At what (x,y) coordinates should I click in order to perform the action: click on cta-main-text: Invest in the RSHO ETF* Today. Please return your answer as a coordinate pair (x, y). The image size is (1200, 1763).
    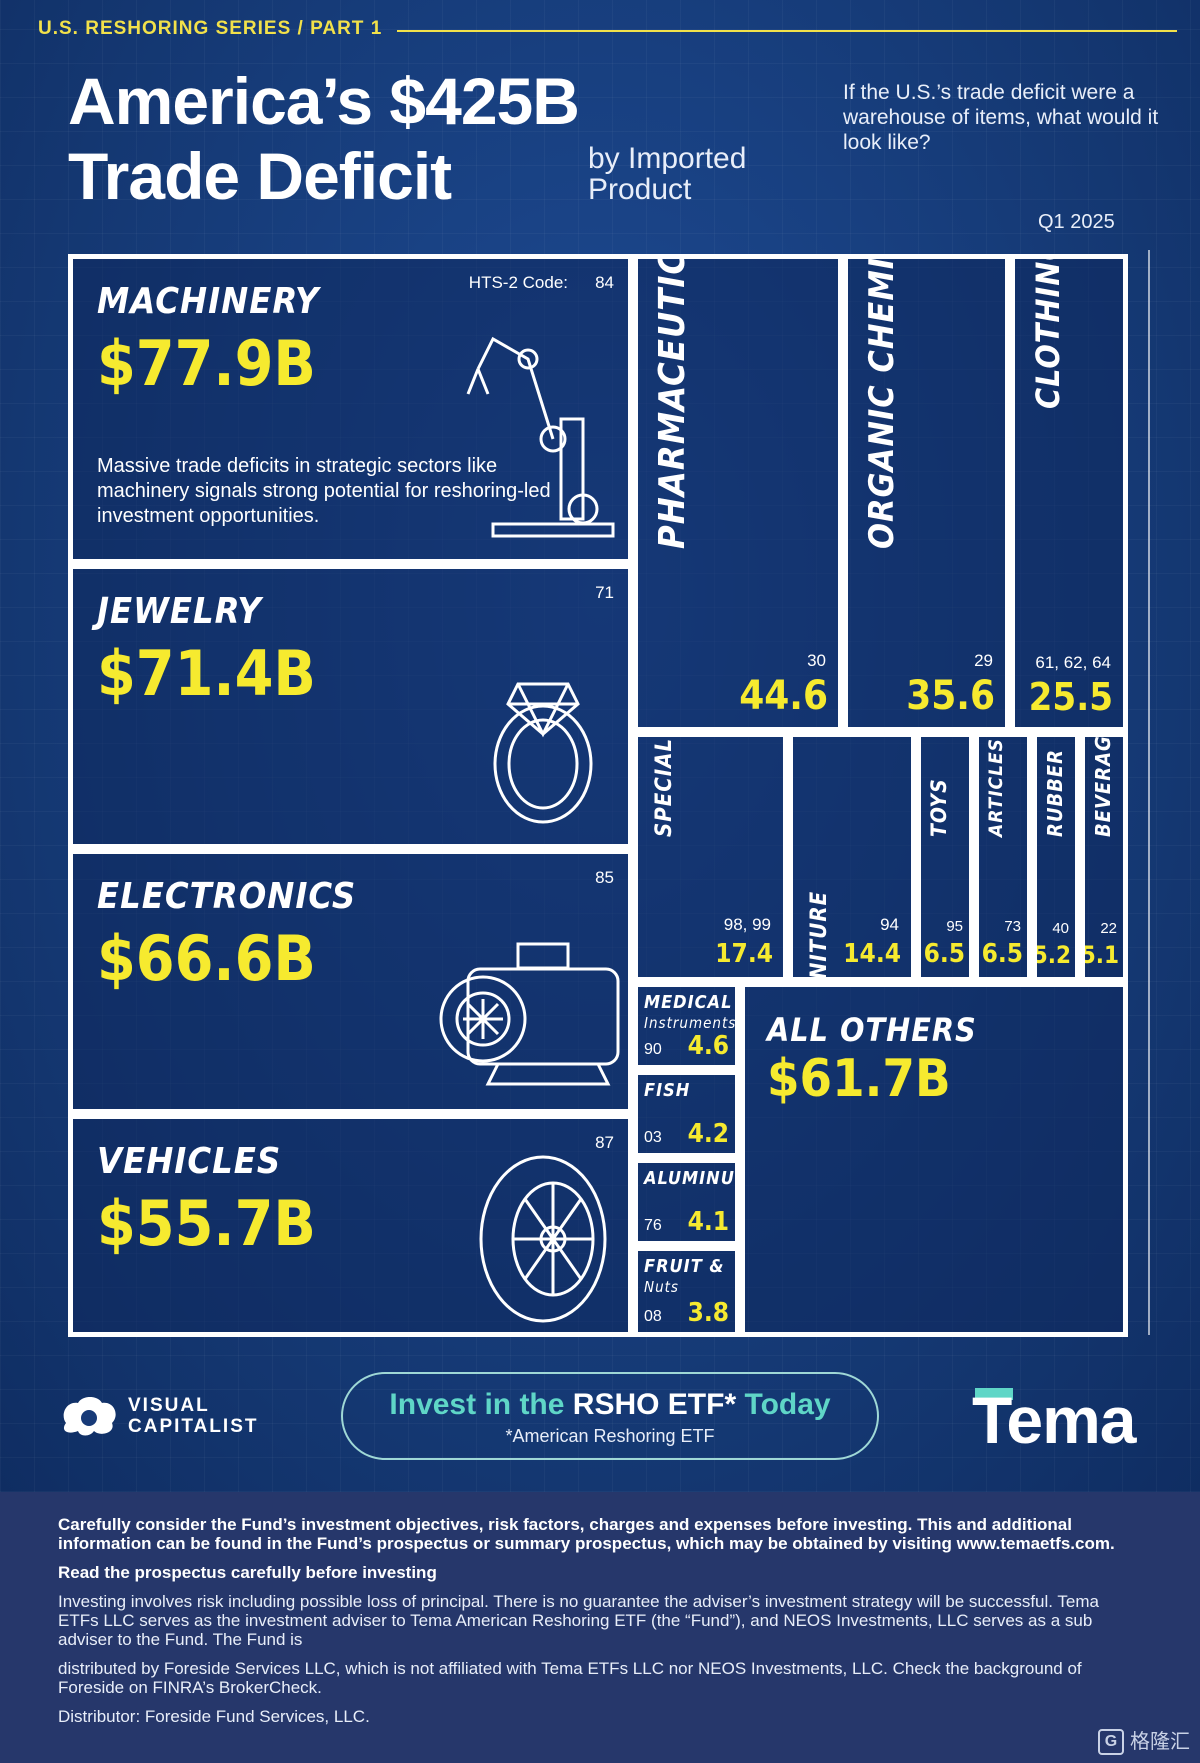
    Looking at the image, I should click on (610, 1404).